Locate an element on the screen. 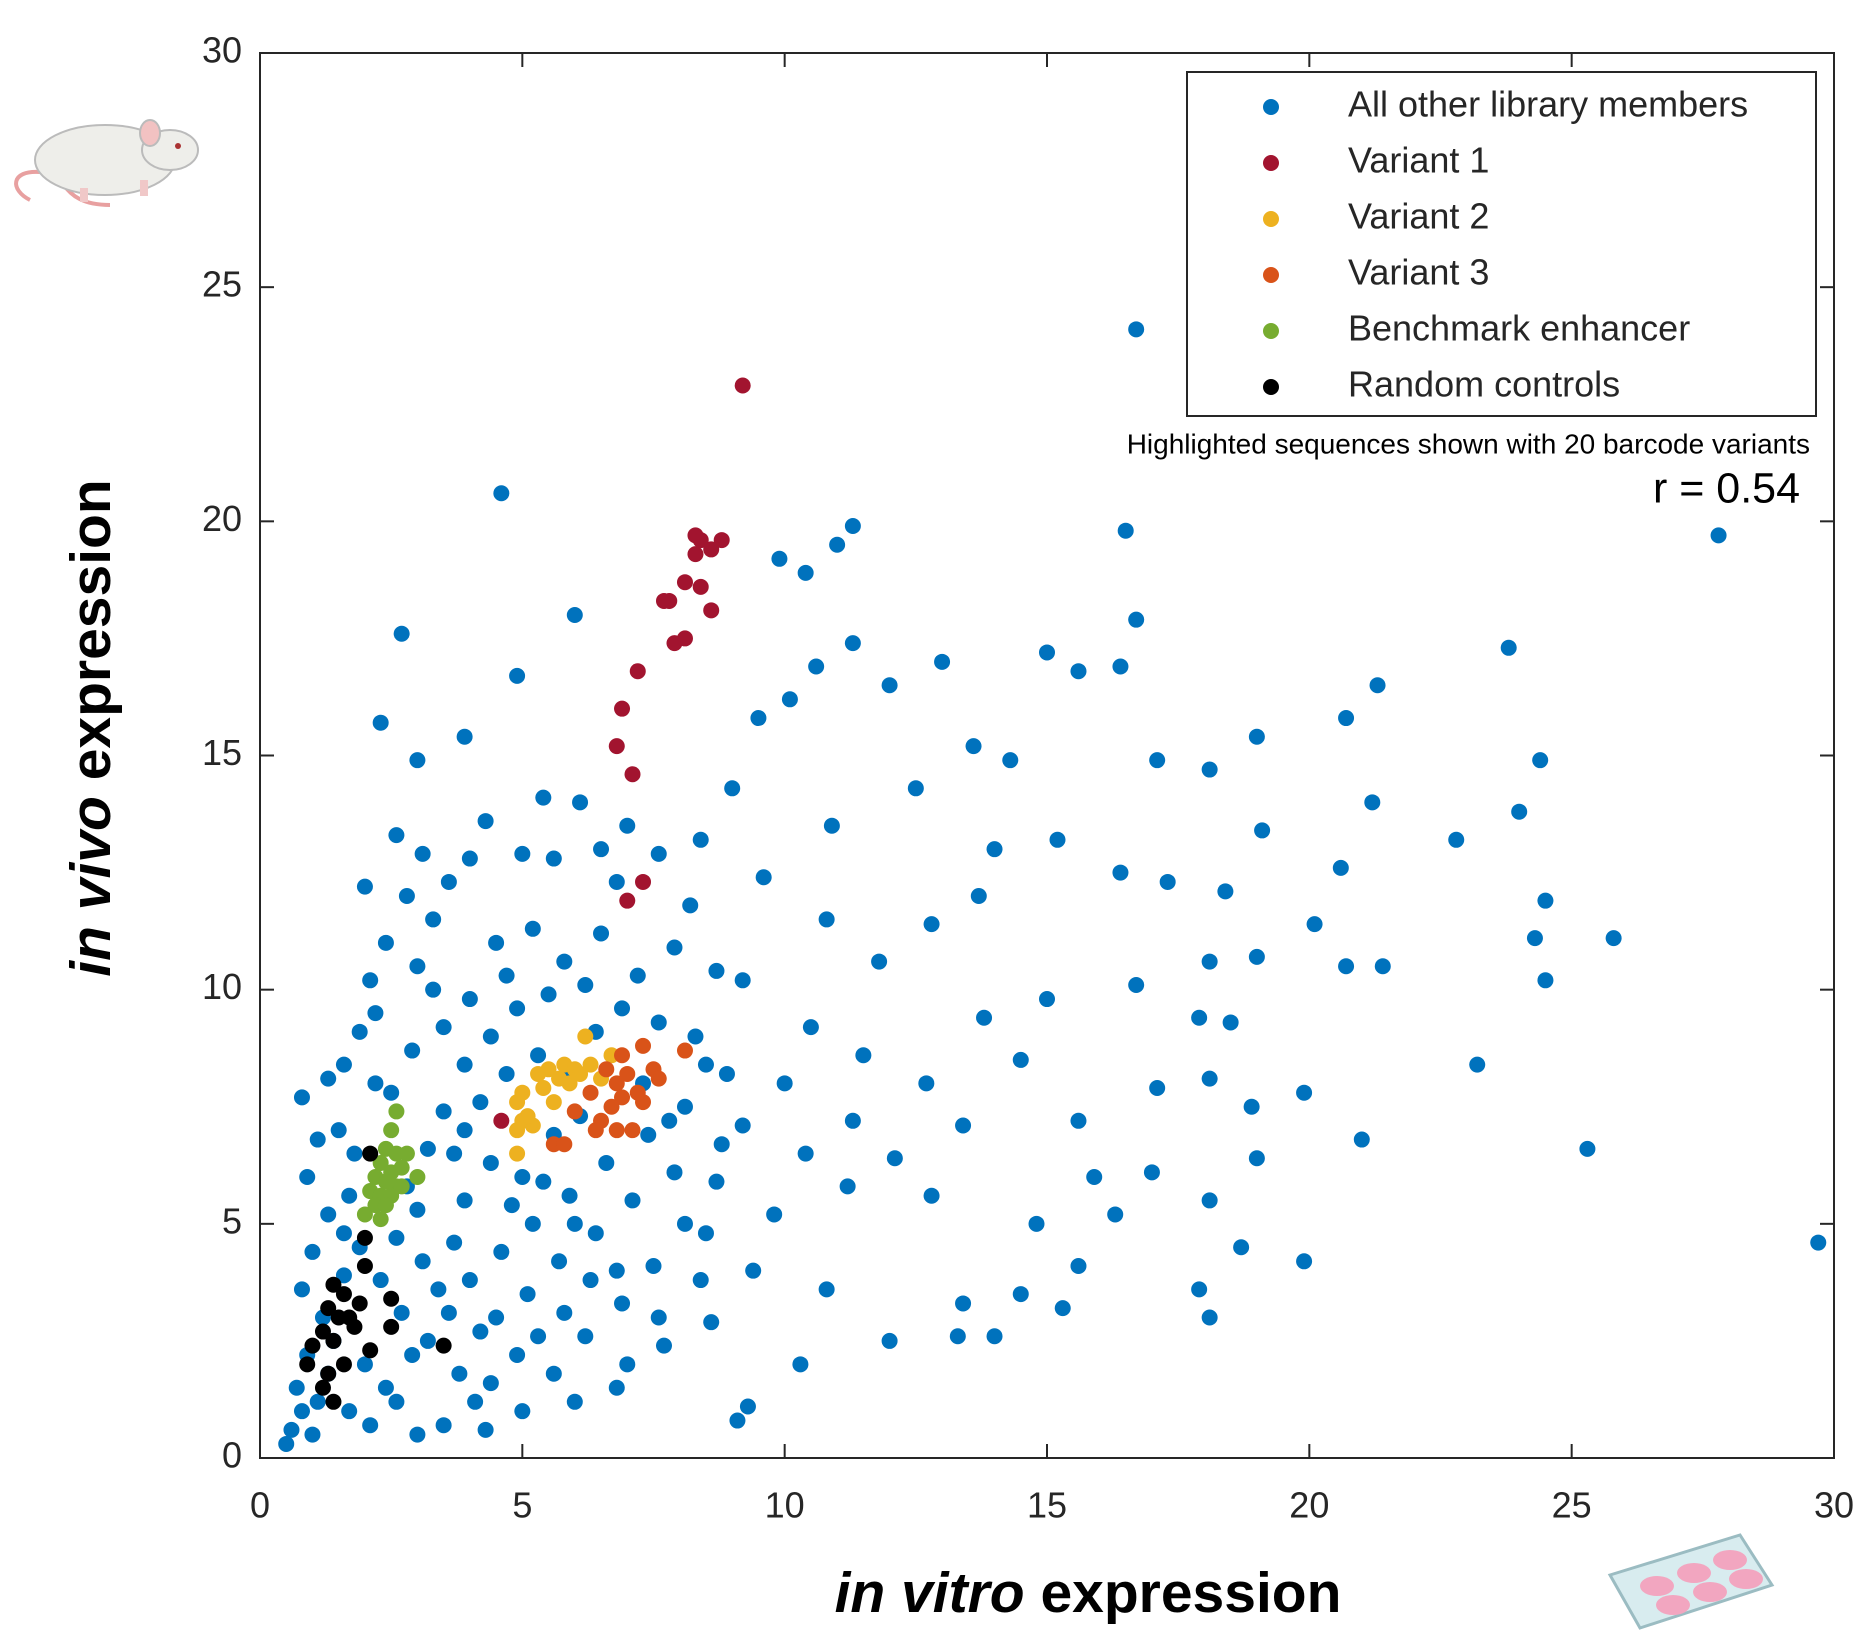 Image resolution: width=1871 pixels, height=1630 pixels. legend-label: Variant 1 is located at coordinates (1418, 160).